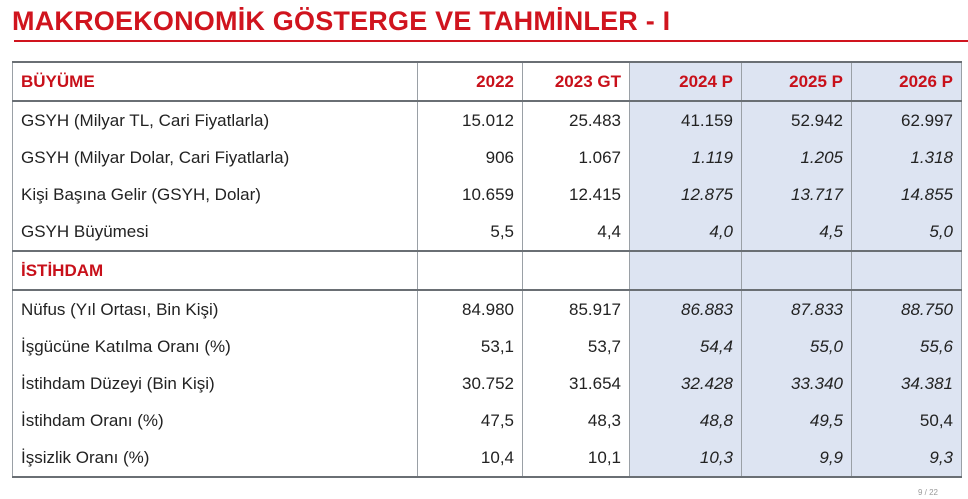 The width and height of the screenshot is (968, 499). I want to click on header-row-buyume: BÜYÜME 2022 2023 GT 2024 P 2025 P 2026 P, so click(487, 81).